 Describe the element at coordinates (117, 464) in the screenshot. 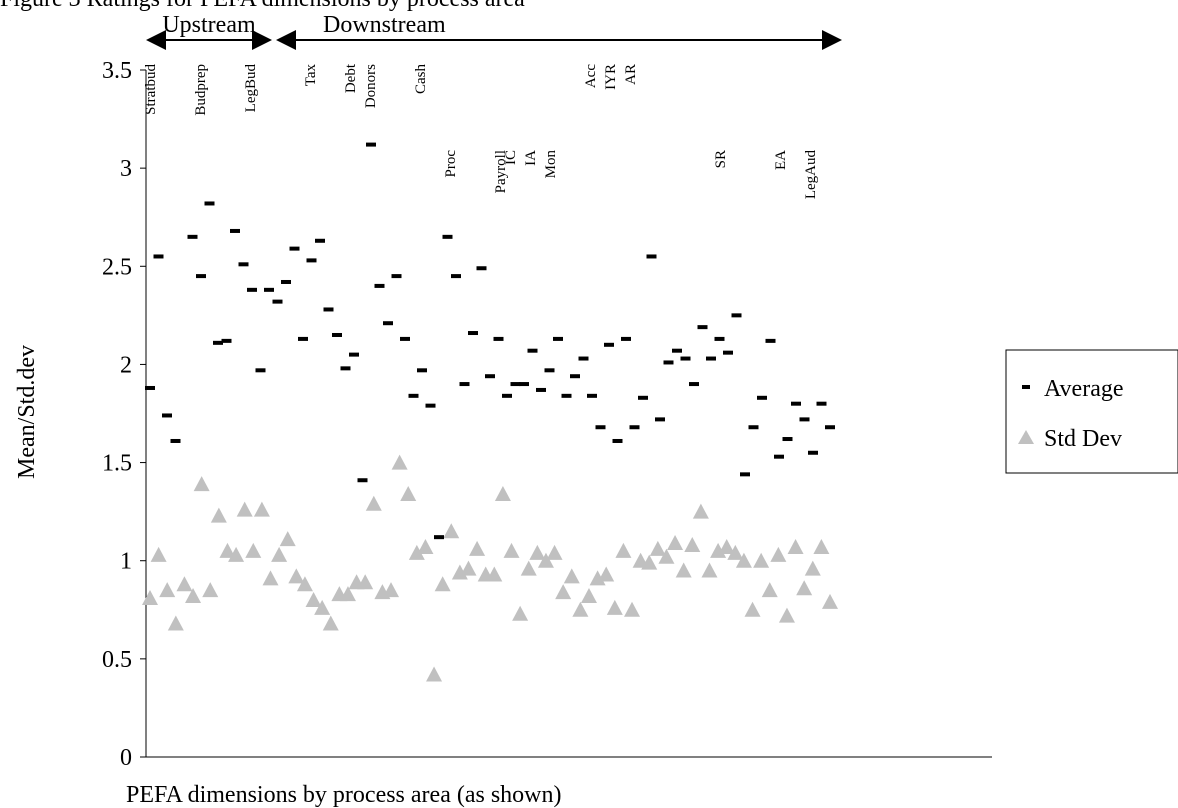

I see `y-tick-label: 1.5` at that location.